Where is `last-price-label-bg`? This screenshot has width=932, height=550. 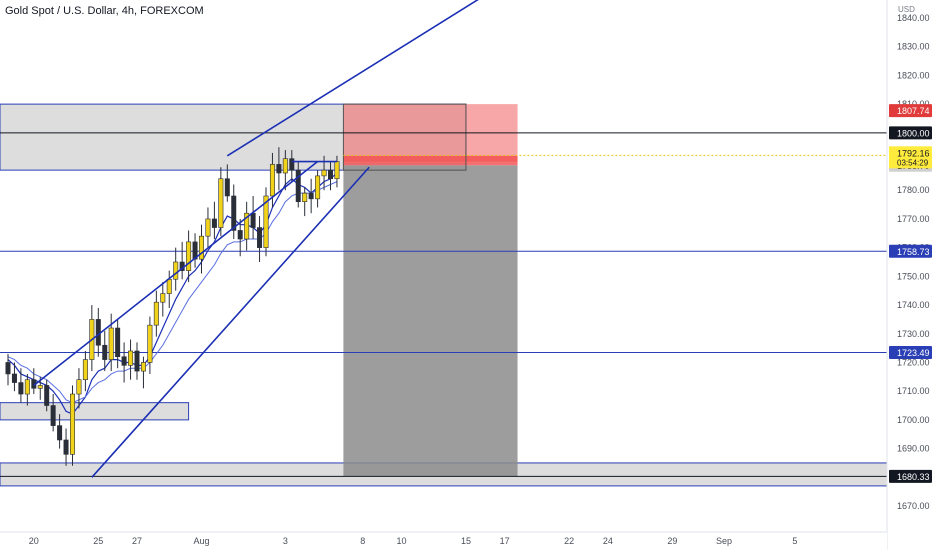
last-price-label-bg is located at coordinates (910, 157).